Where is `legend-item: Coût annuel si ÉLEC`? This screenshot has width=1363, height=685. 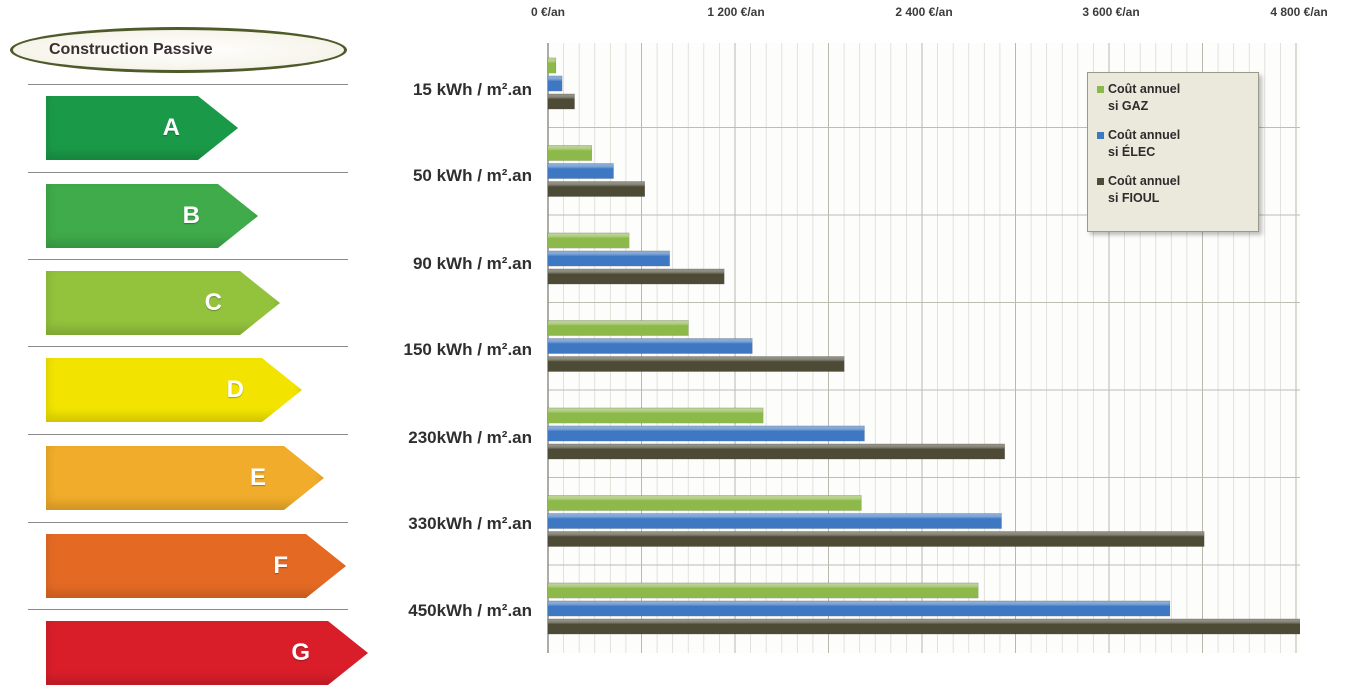
legend-item: Coût annuel si ÉLEC is located at coordinates (1173, 144).